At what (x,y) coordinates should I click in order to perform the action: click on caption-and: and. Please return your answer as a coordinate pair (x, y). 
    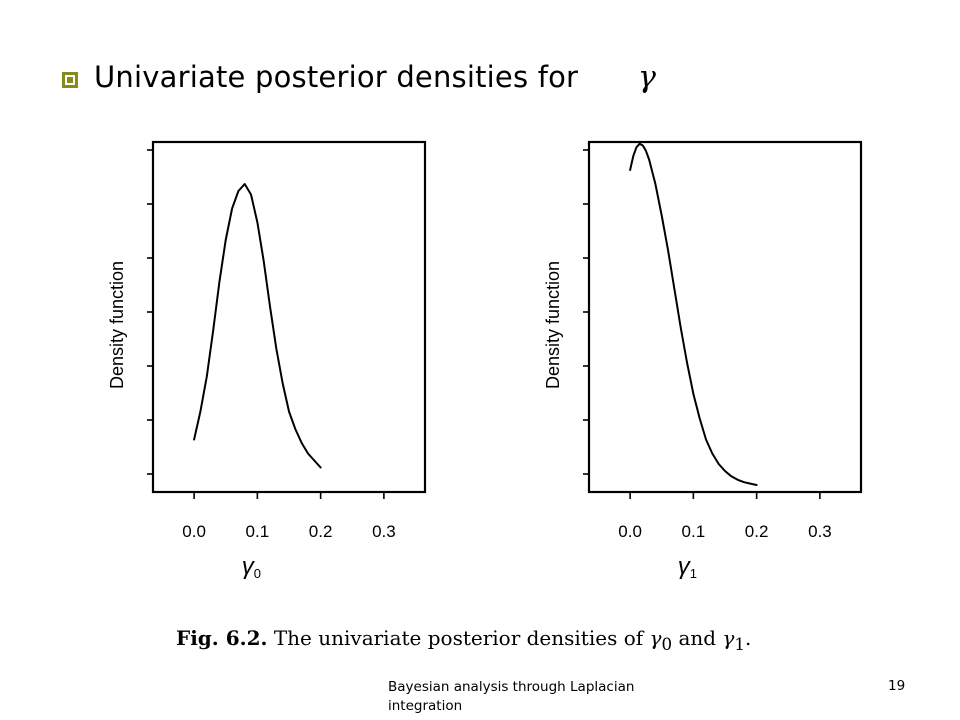
    Looking at the image, I should click on (697, 638).